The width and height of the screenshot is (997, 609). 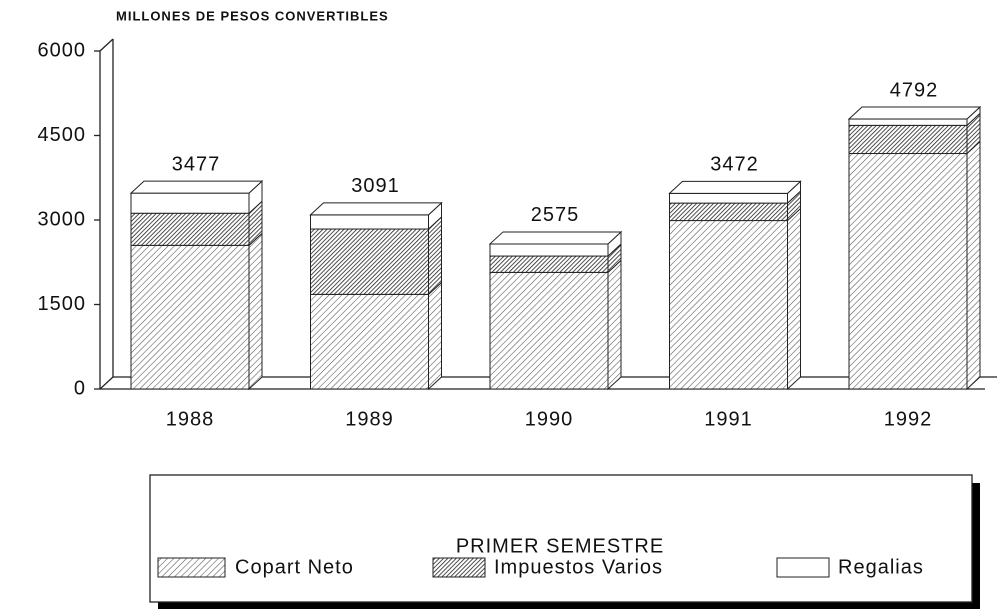 I want to click on total-label: 4792, so click(x=914, y=90).